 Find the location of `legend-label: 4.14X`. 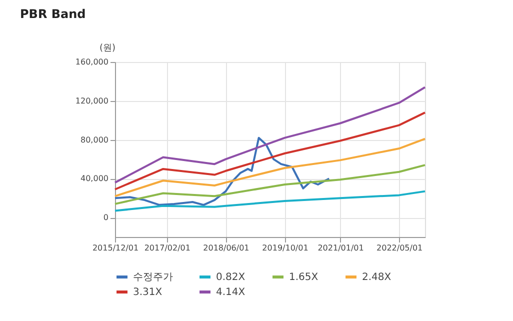

legend-label: 4.14X is located at coordinates (231, 292).